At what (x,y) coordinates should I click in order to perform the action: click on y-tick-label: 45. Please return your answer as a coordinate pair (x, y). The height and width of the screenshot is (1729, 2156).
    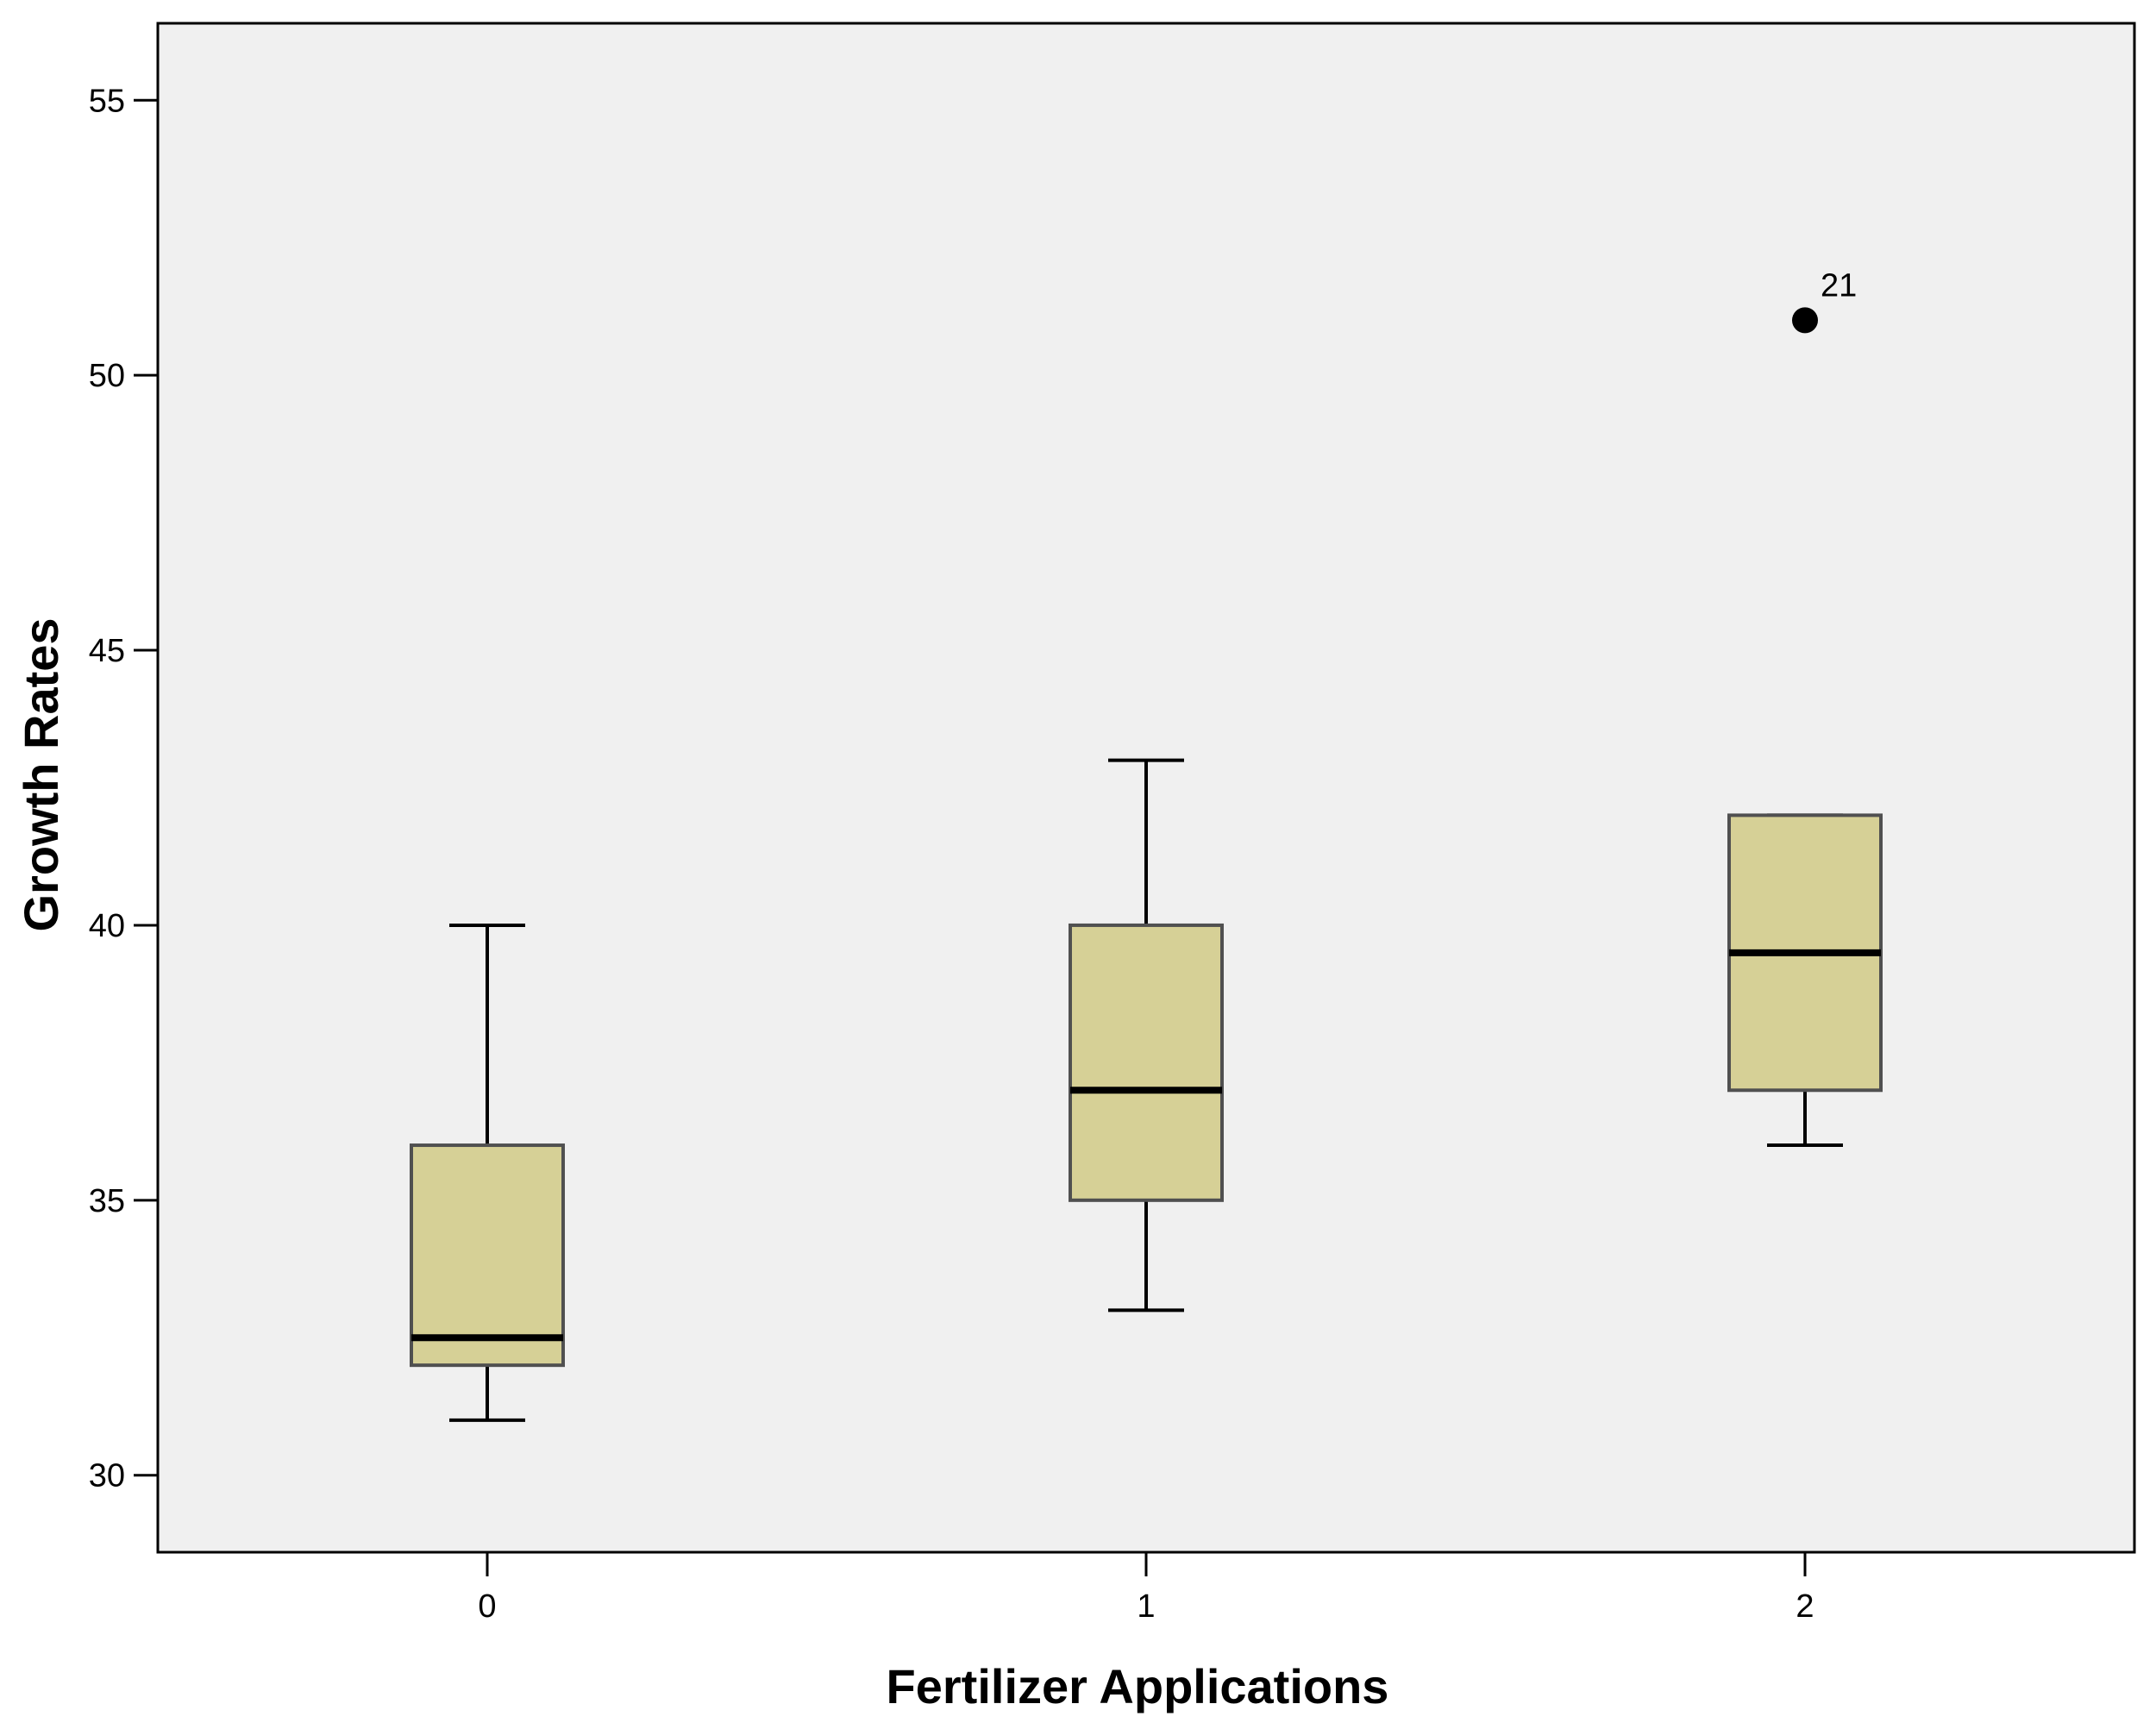
    Looking at the image, I should click on (107, 651).